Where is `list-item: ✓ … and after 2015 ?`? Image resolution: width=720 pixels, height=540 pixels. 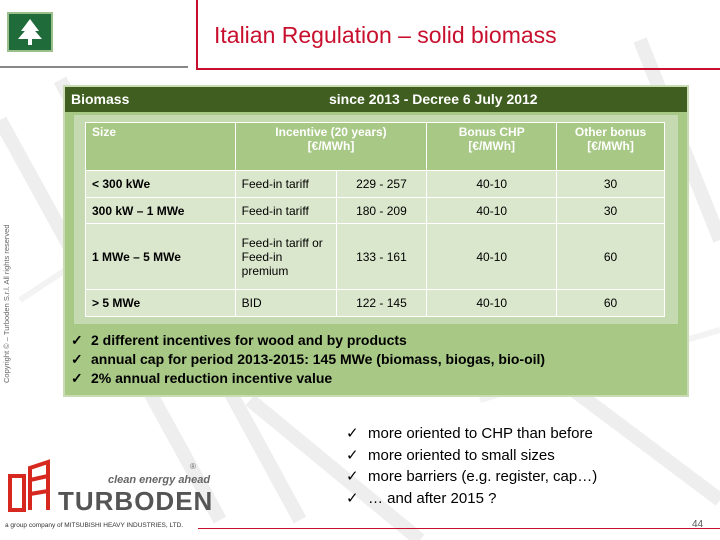
list-item: ✓ … and after 2015 ? is located at coordinates (471, 499).